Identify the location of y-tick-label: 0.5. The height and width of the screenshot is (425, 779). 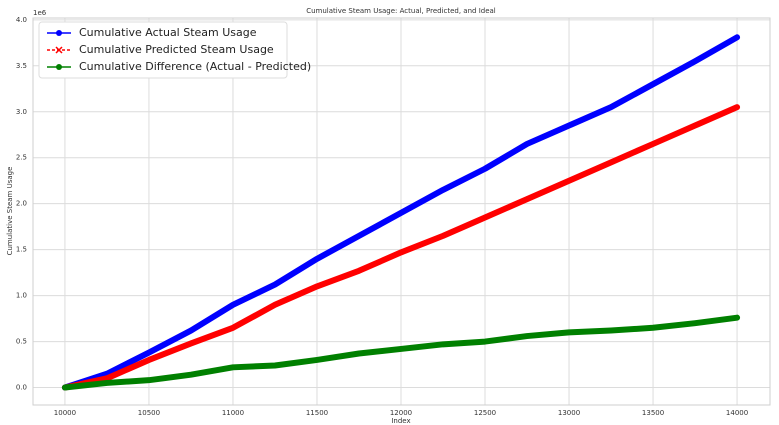
(21, 342).